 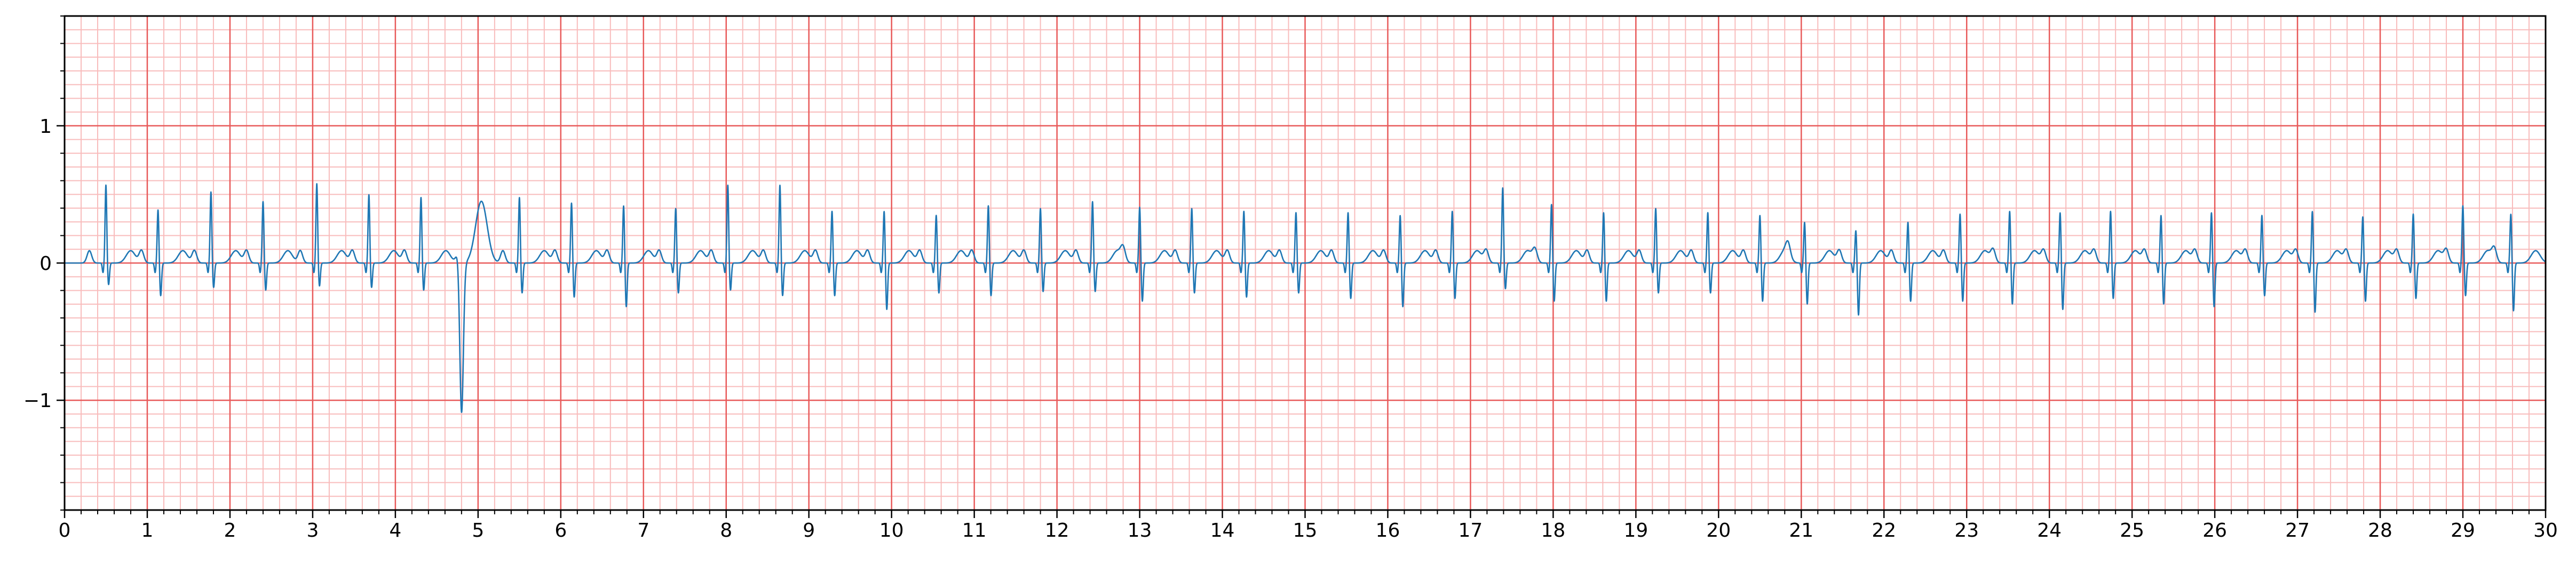 I want to click on x-tick-label: 8, so click(x=726, y=531).